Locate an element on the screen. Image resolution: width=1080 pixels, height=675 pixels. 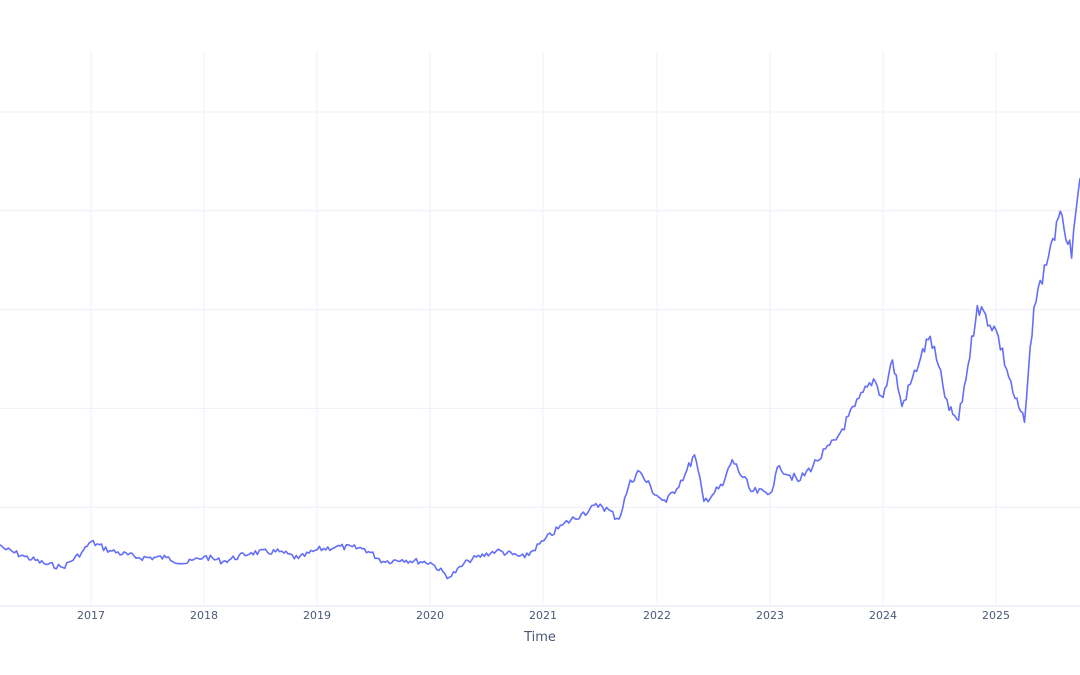
x-axis-title: Time is located at coordinates (540, 637).